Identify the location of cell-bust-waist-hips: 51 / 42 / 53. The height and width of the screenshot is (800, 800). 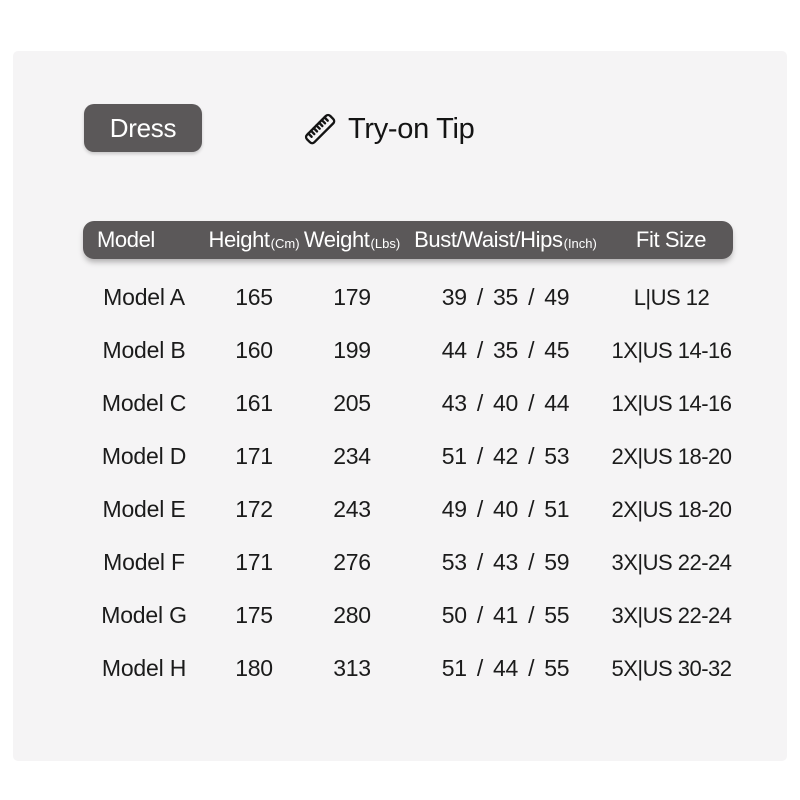
(505, 456).